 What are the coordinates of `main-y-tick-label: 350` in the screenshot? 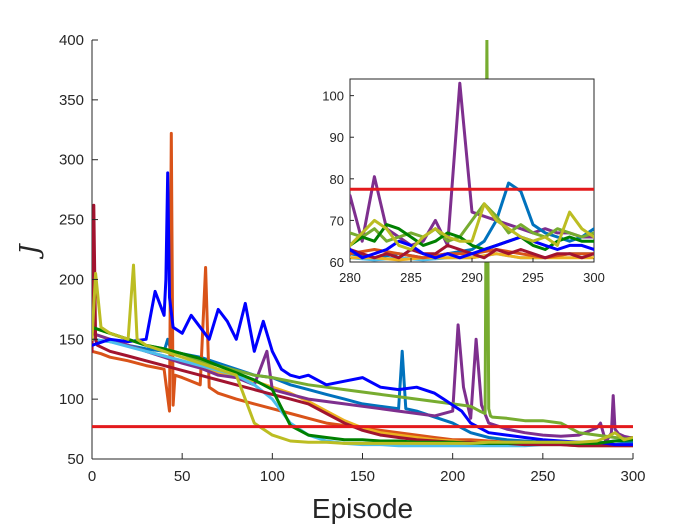 It's located at (71, 100).